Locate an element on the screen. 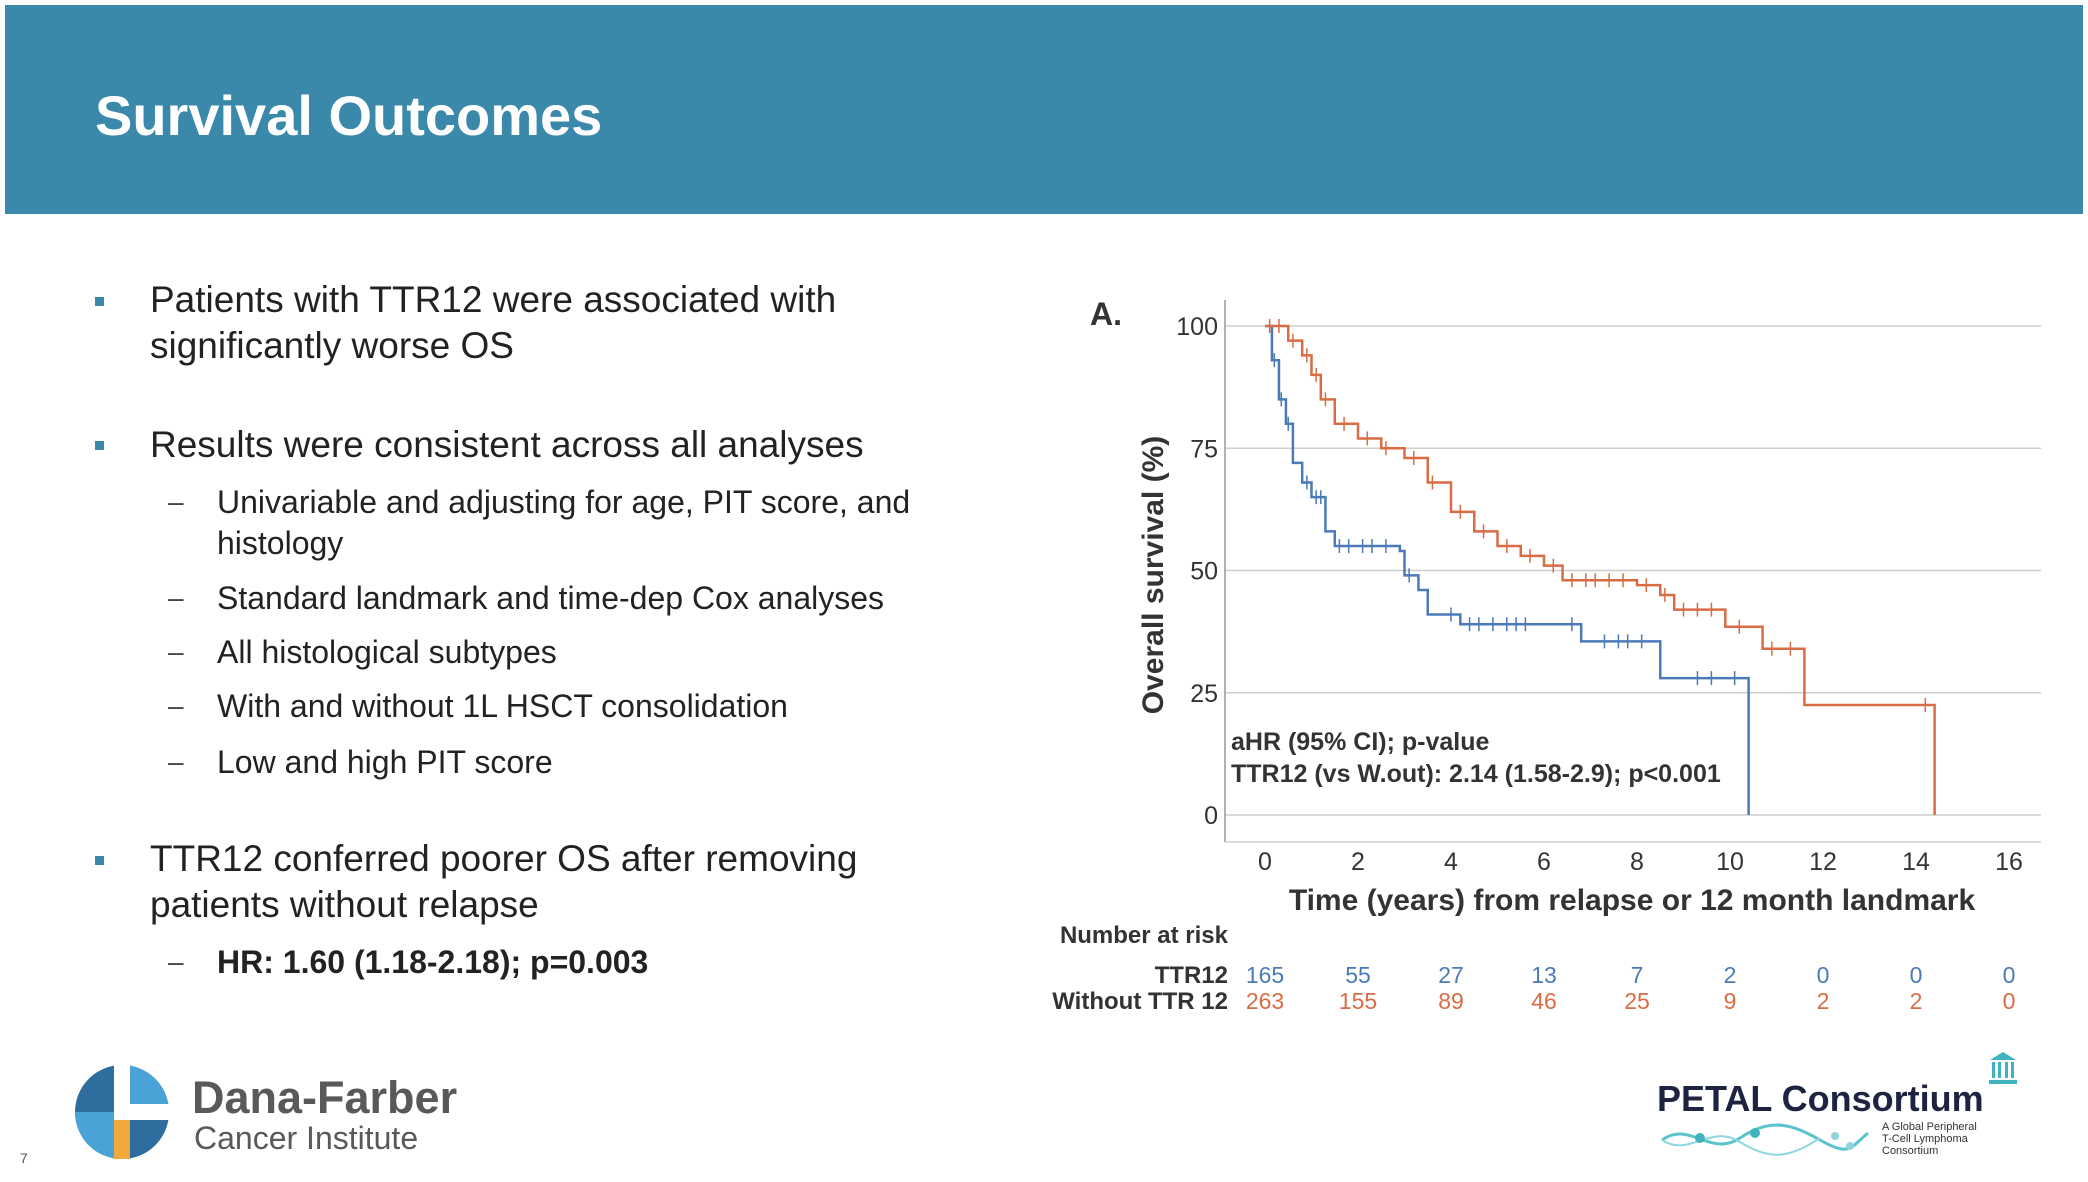  dfci-subtitle: Cancer Institute is located at coordinates (306, 1138).